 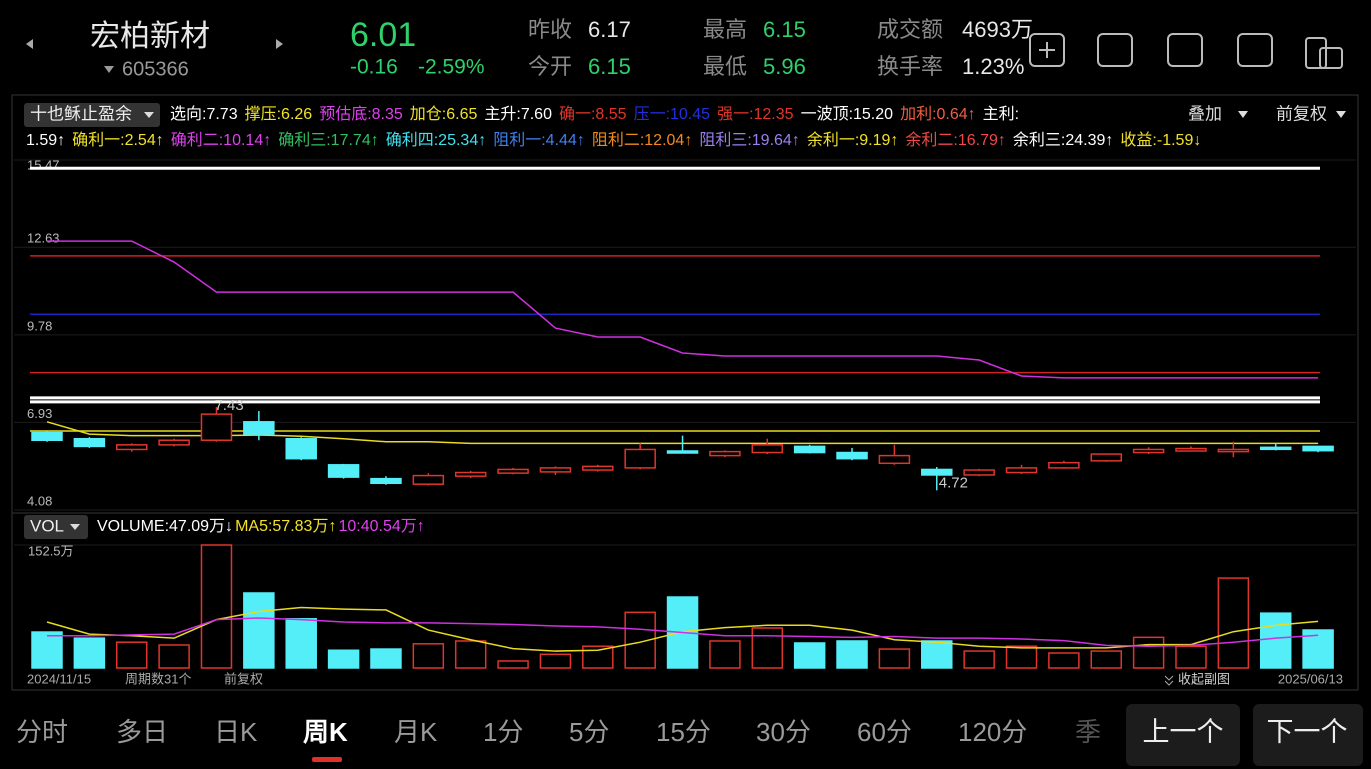 I want to click on indicator-value: 预估底:8.35, so click(x=361, y=114).